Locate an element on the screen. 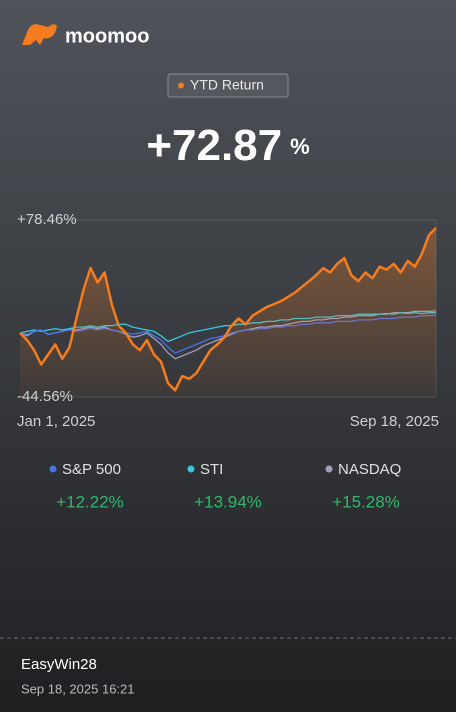 This screenshot has height=712, width=456. headline: +72.87% is located at coordinates (227, 145).